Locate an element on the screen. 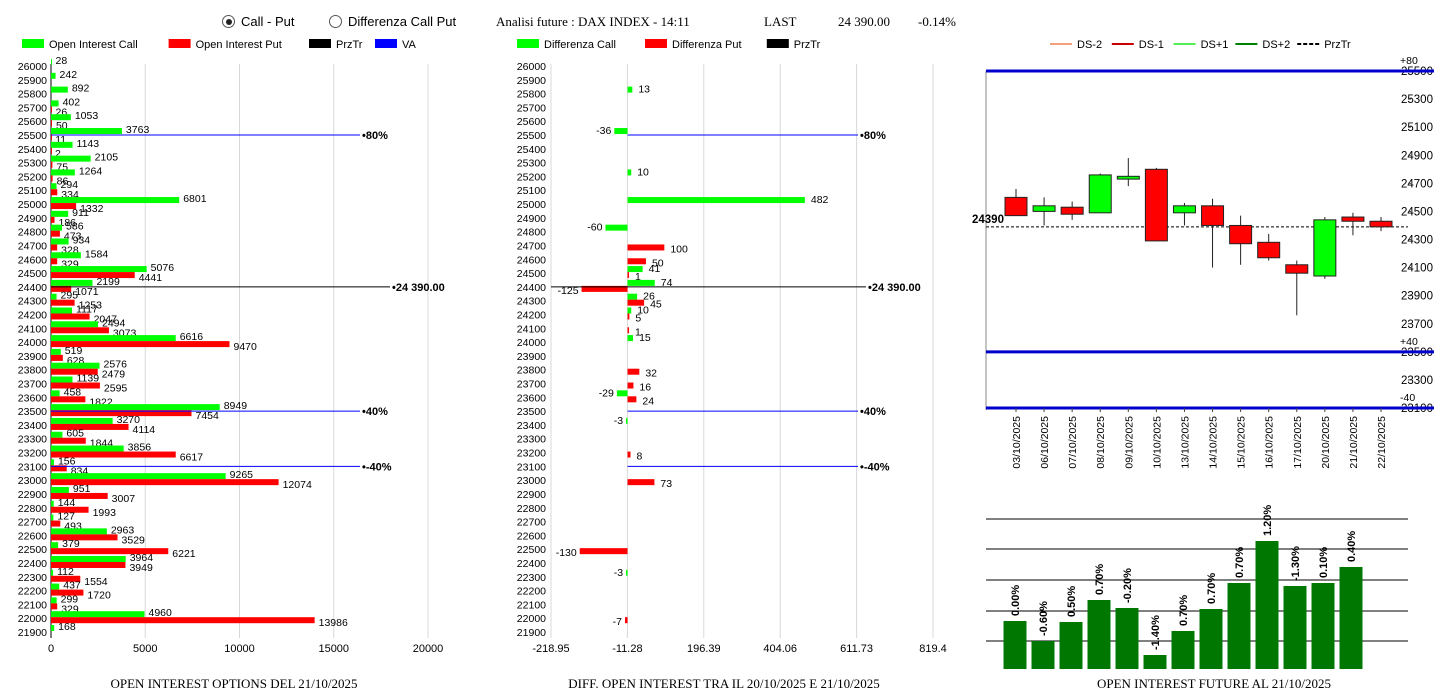 This screenshot has height=689, width=1450. strike-tick-label: 25400 is located at coordinates (32, 150).